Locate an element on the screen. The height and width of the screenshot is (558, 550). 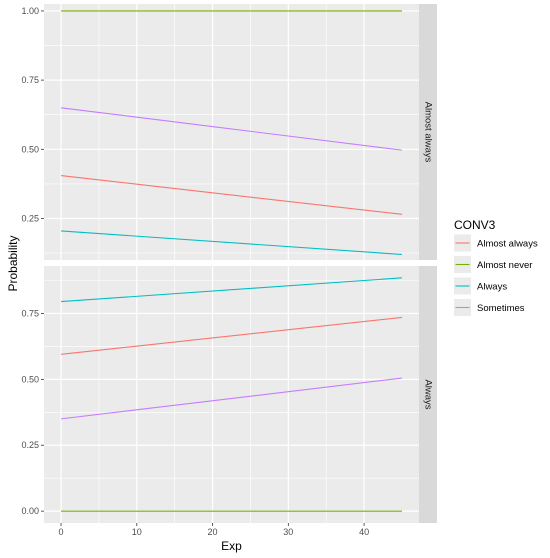
x-tick-label: 20 is located at coordinates (213, 532).